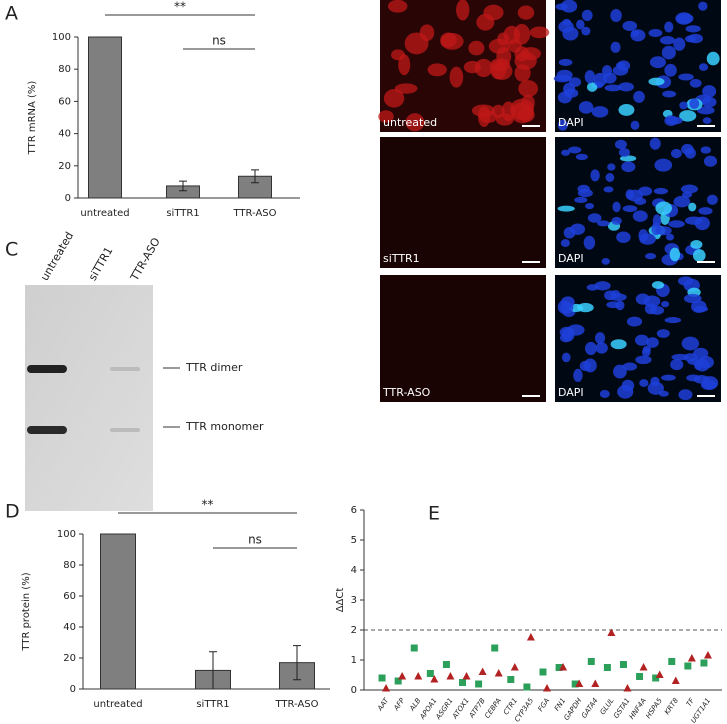  I want to click on x-tick-label: AAT, so click(383, 704).